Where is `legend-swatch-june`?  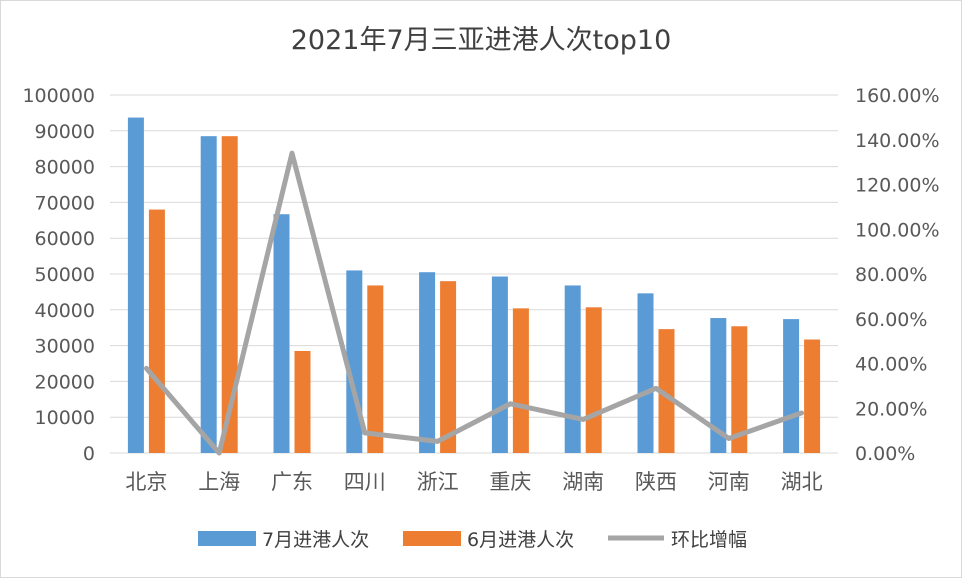 legend-swatch-june is located at coordinates (432, 538).